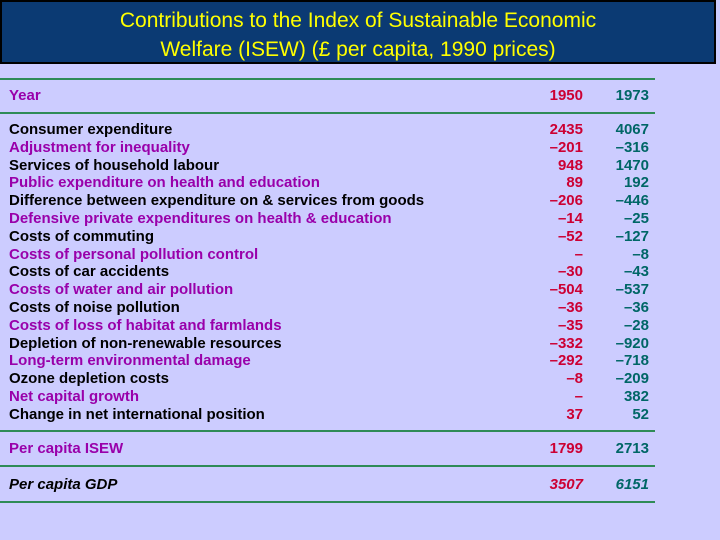  I want to click on row-label: Depletion of non-renewable resources, so click(145, 343).